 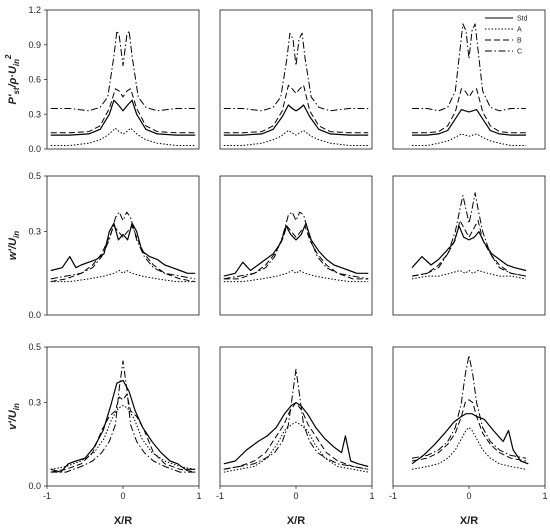 What do you see at coordinates (16, 90) in the screenshot?
I see `y-axis-label-part: st` at bounding box center [16, 90].